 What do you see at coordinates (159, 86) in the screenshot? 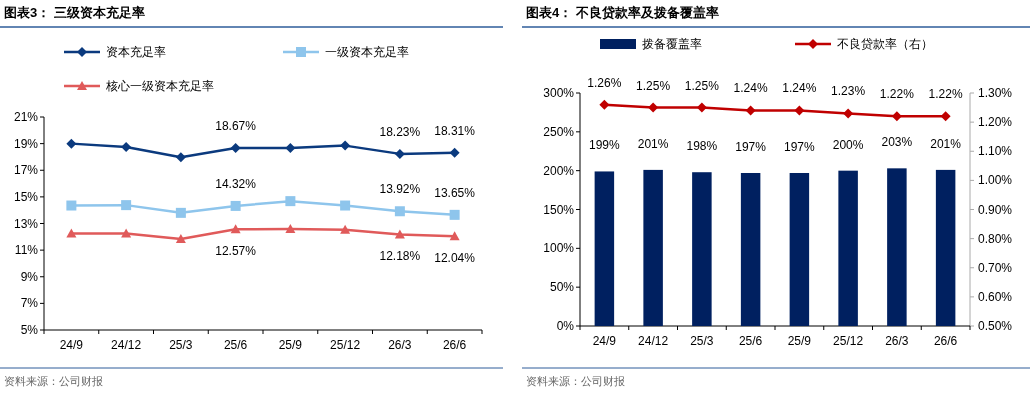
I see `legend-label: 核心一级资本充足率` at bounding box center [159, 86].